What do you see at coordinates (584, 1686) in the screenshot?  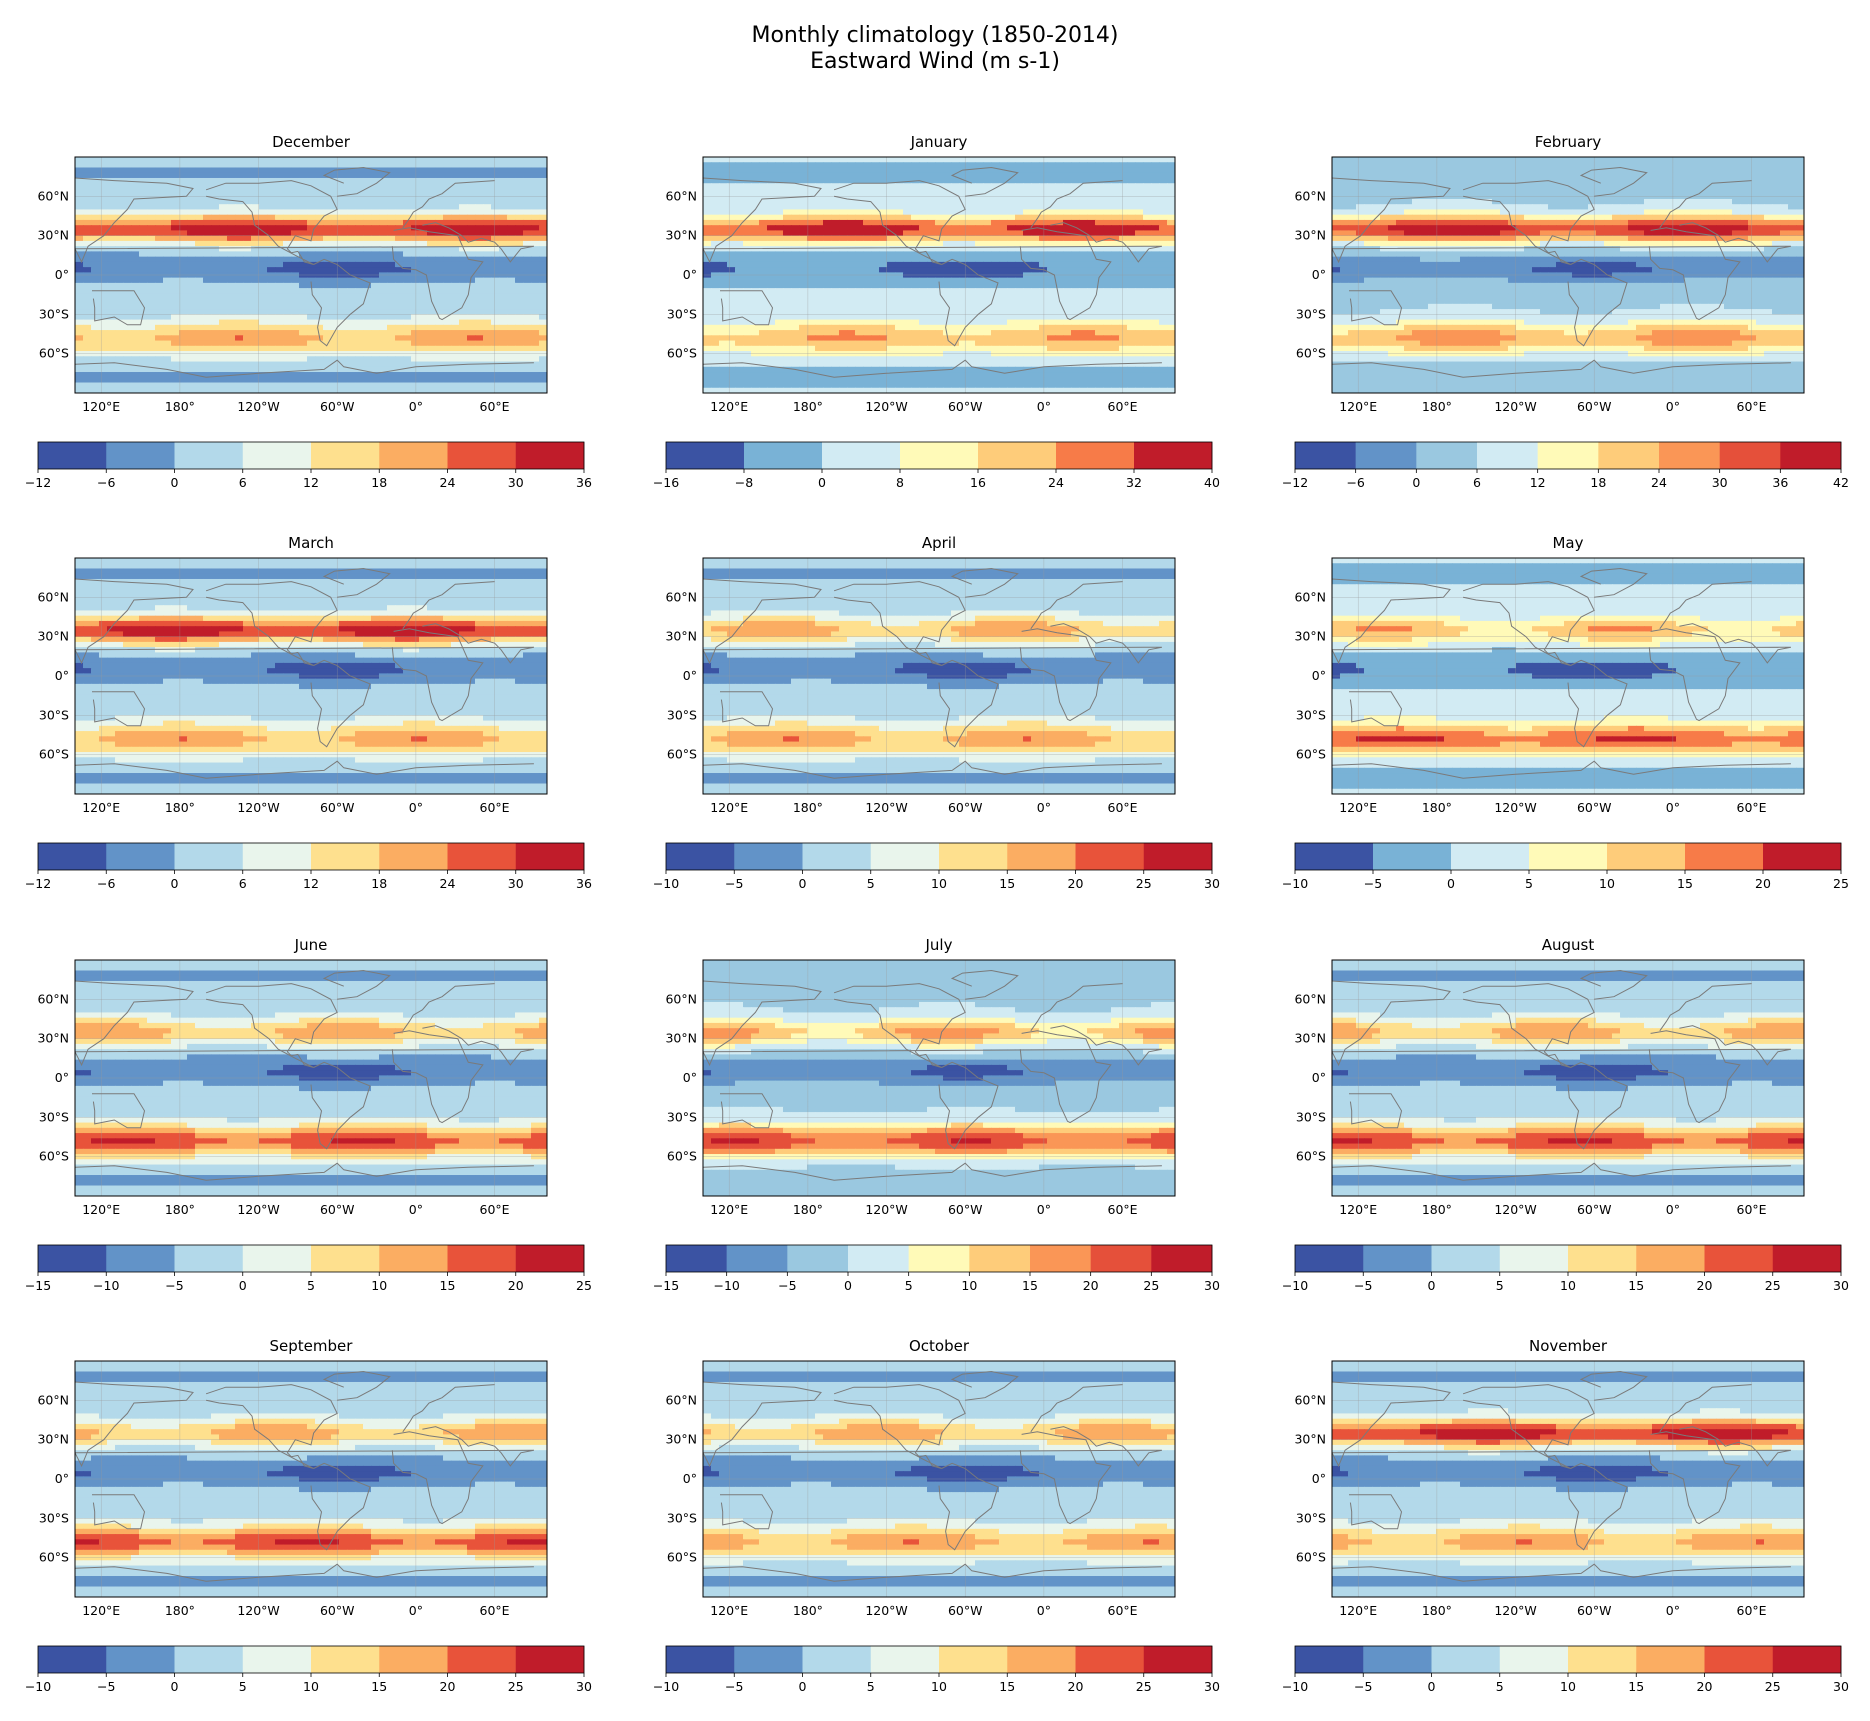 I see `colorbar-tick-label: 30` at bounding box center [584, 1686].